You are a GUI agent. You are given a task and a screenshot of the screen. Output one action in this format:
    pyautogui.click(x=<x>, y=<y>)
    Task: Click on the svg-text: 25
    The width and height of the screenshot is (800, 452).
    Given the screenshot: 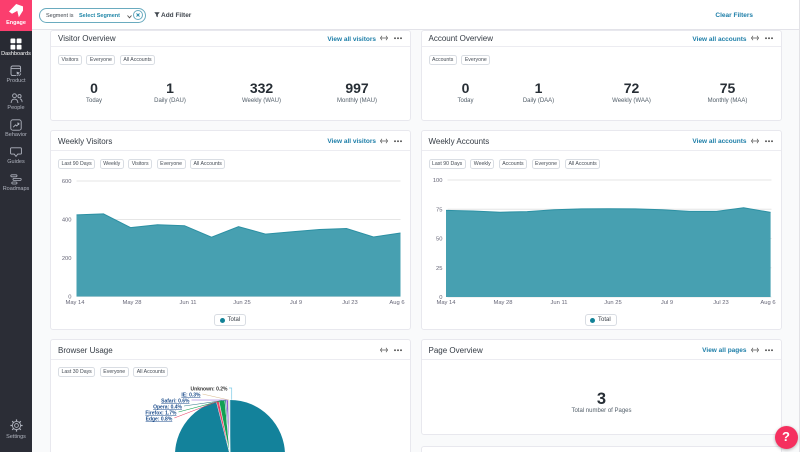 What is the action you would take?
    pyautogui.click(x=439, y=269)
    